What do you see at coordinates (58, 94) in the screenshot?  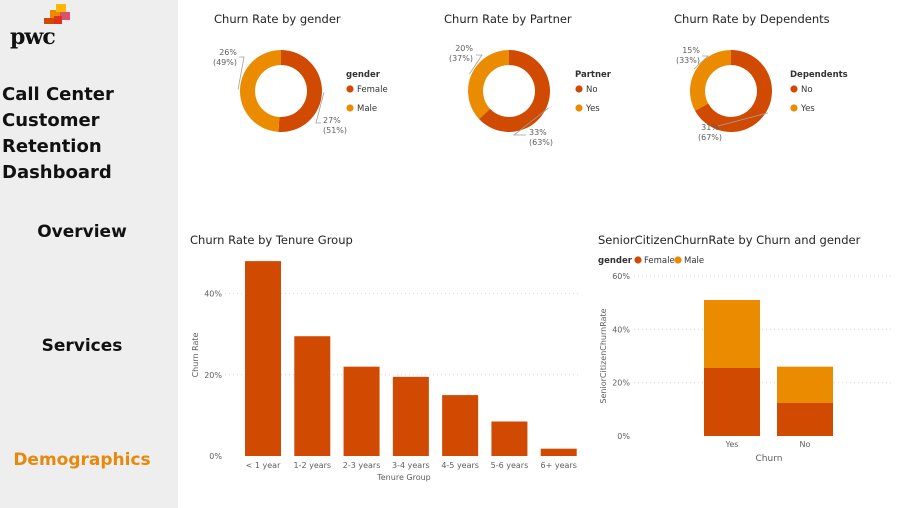 I see `dashboard-title-line: Call Center` at bounding box center [58, 94].